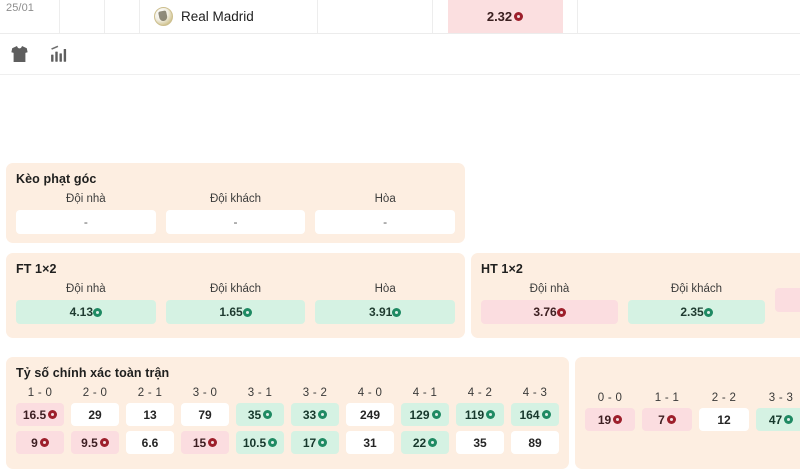 The width and height of the screenshot is (800, 469). I want to click on match-team-cell: Real Madrid, so click(229, 16).